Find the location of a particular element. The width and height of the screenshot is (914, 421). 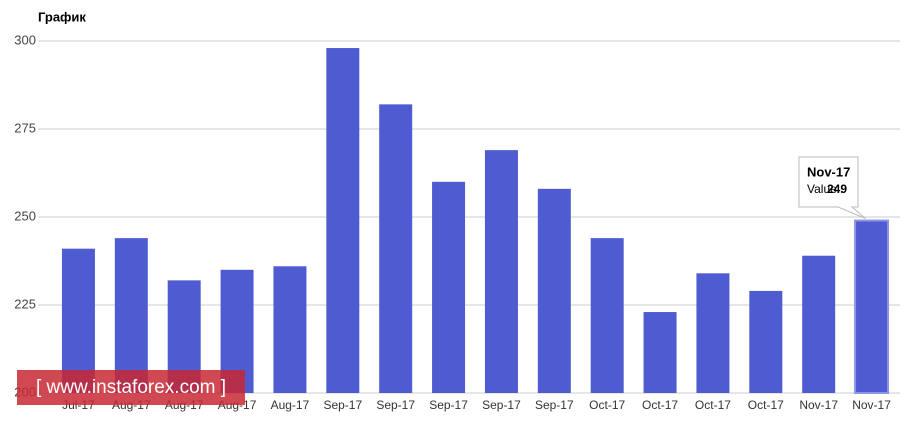

watermark: [ www.instaforex.com ] is located at coordinates (131, 387).